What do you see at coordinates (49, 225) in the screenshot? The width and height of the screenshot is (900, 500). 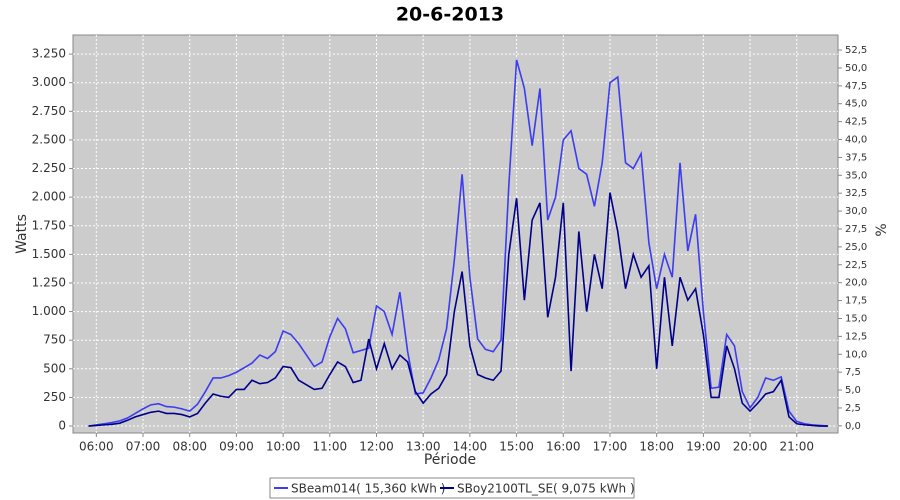 I see `y-tick-label: 1.750` at bounding box center [49, 225].